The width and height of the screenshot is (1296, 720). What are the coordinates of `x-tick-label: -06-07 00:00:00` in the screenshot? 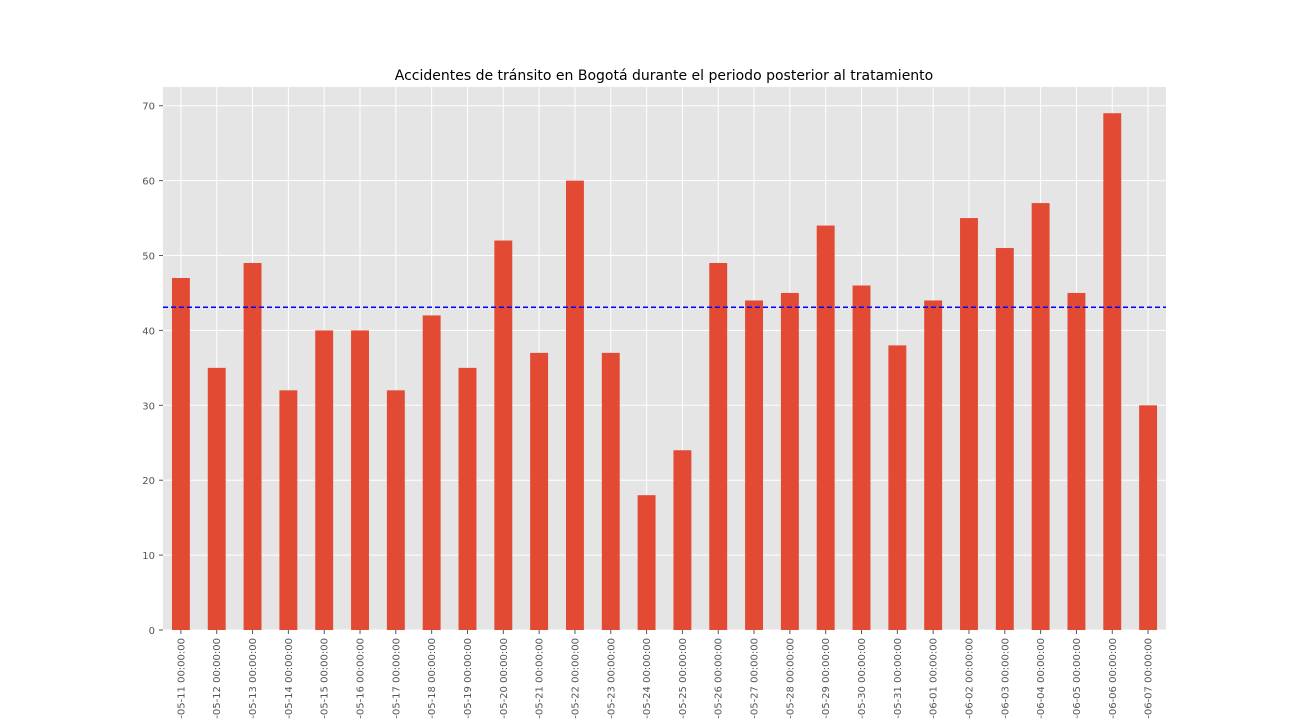 It's located at (1149, 678).